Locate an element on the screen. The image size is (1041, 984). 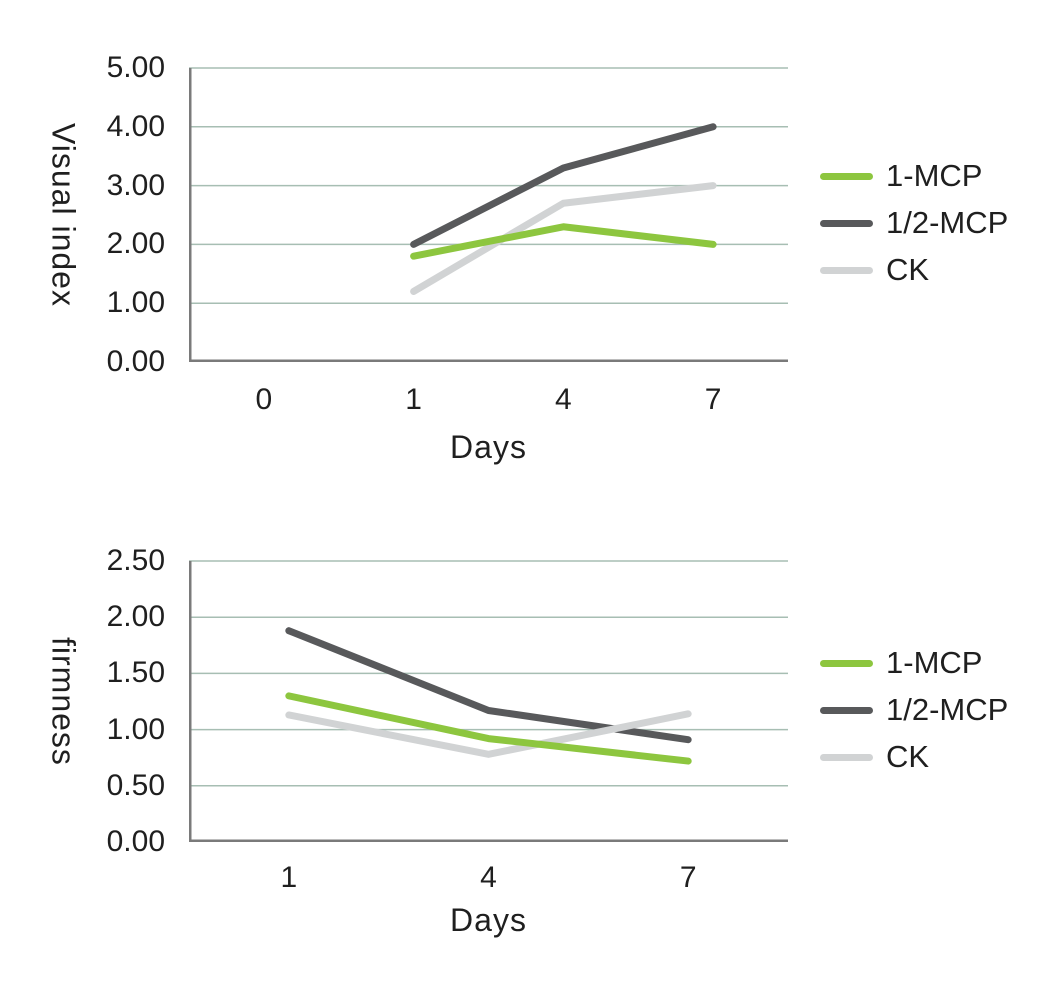
y-tick-label: 3.00 is located at coordinates (135, 185).